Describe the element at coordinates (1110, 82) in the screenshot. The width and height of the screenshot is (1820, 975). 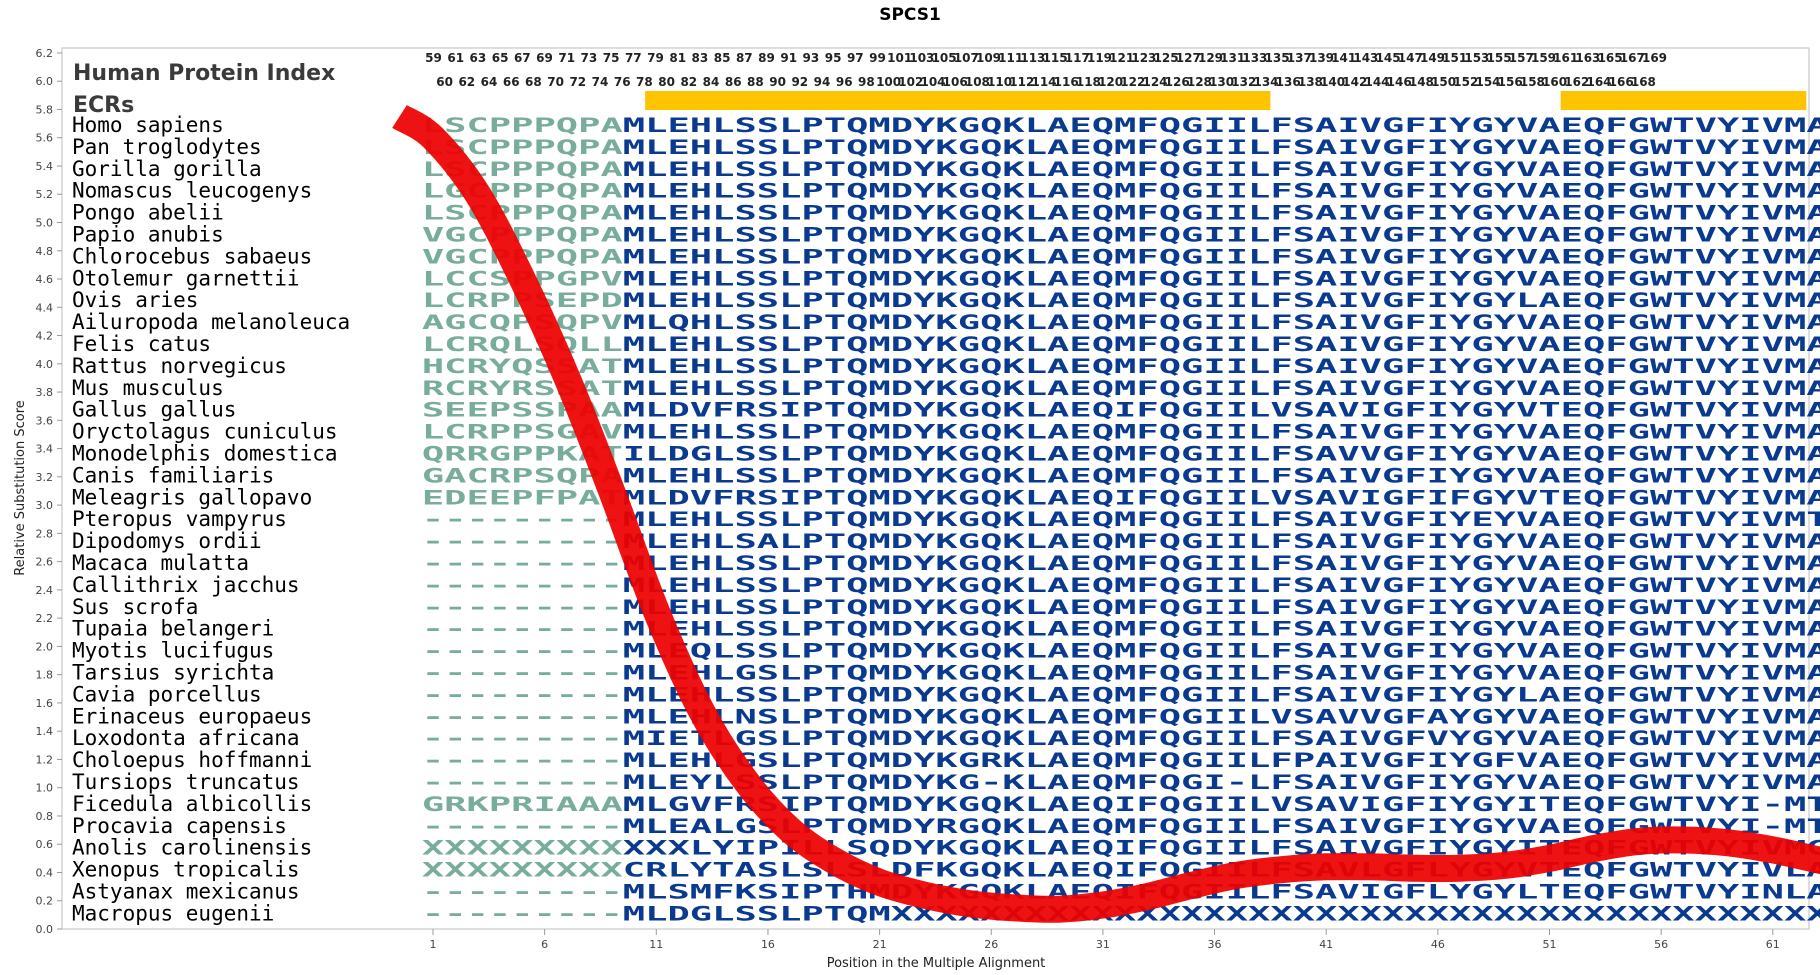
I see `protein-index-label: 120` at that location.